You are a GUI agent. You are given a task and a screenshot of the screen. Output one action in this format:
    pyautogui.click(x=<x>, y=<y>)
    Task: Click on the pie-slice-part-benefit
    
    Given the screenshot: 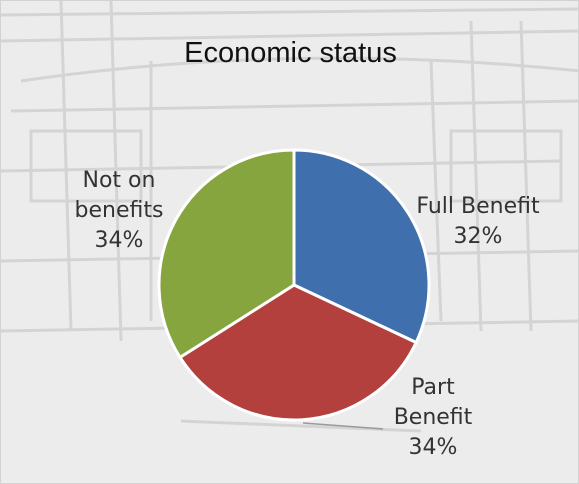 What is the action you would take?
    pyautogui.click(x=298, y=352)
    